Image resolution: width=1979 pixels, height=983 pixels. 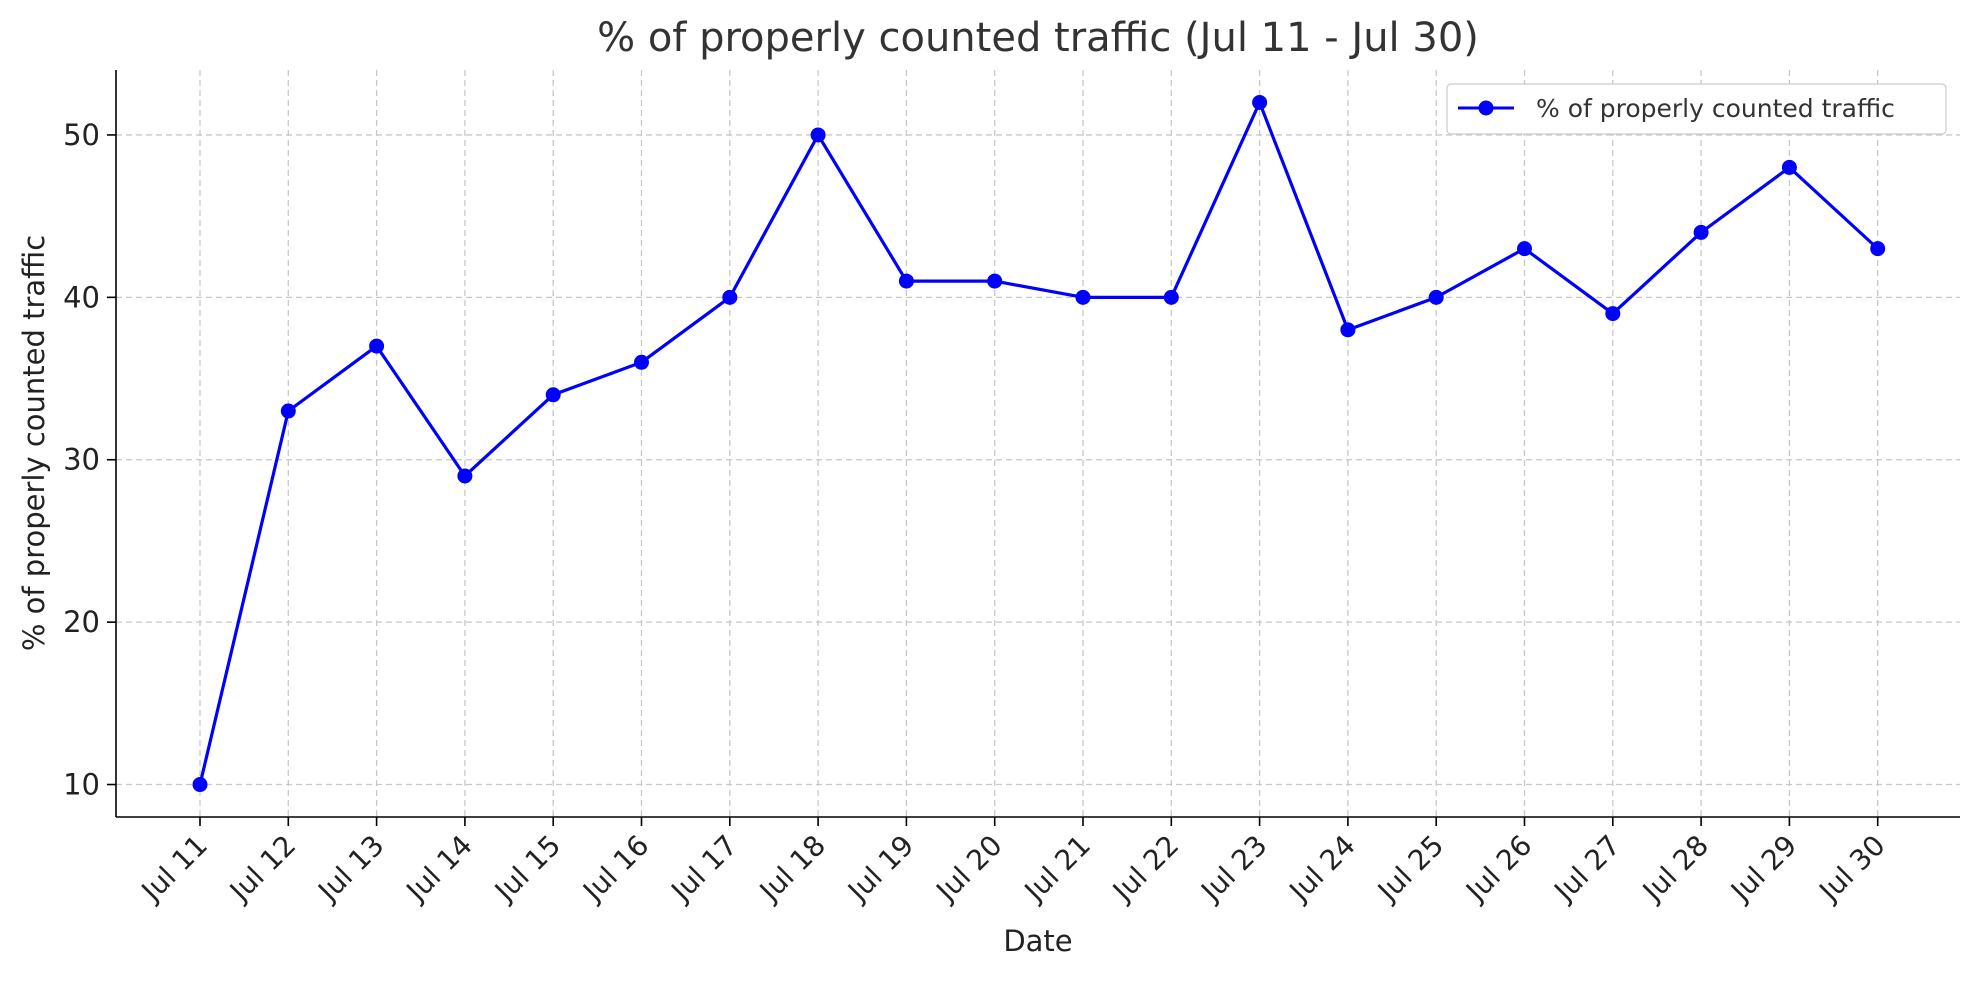 What do you see at coordinates (1498, 869) in the screenshot?
I see `x-tick-label: Jul 26` at bounding box center [1498, 869].